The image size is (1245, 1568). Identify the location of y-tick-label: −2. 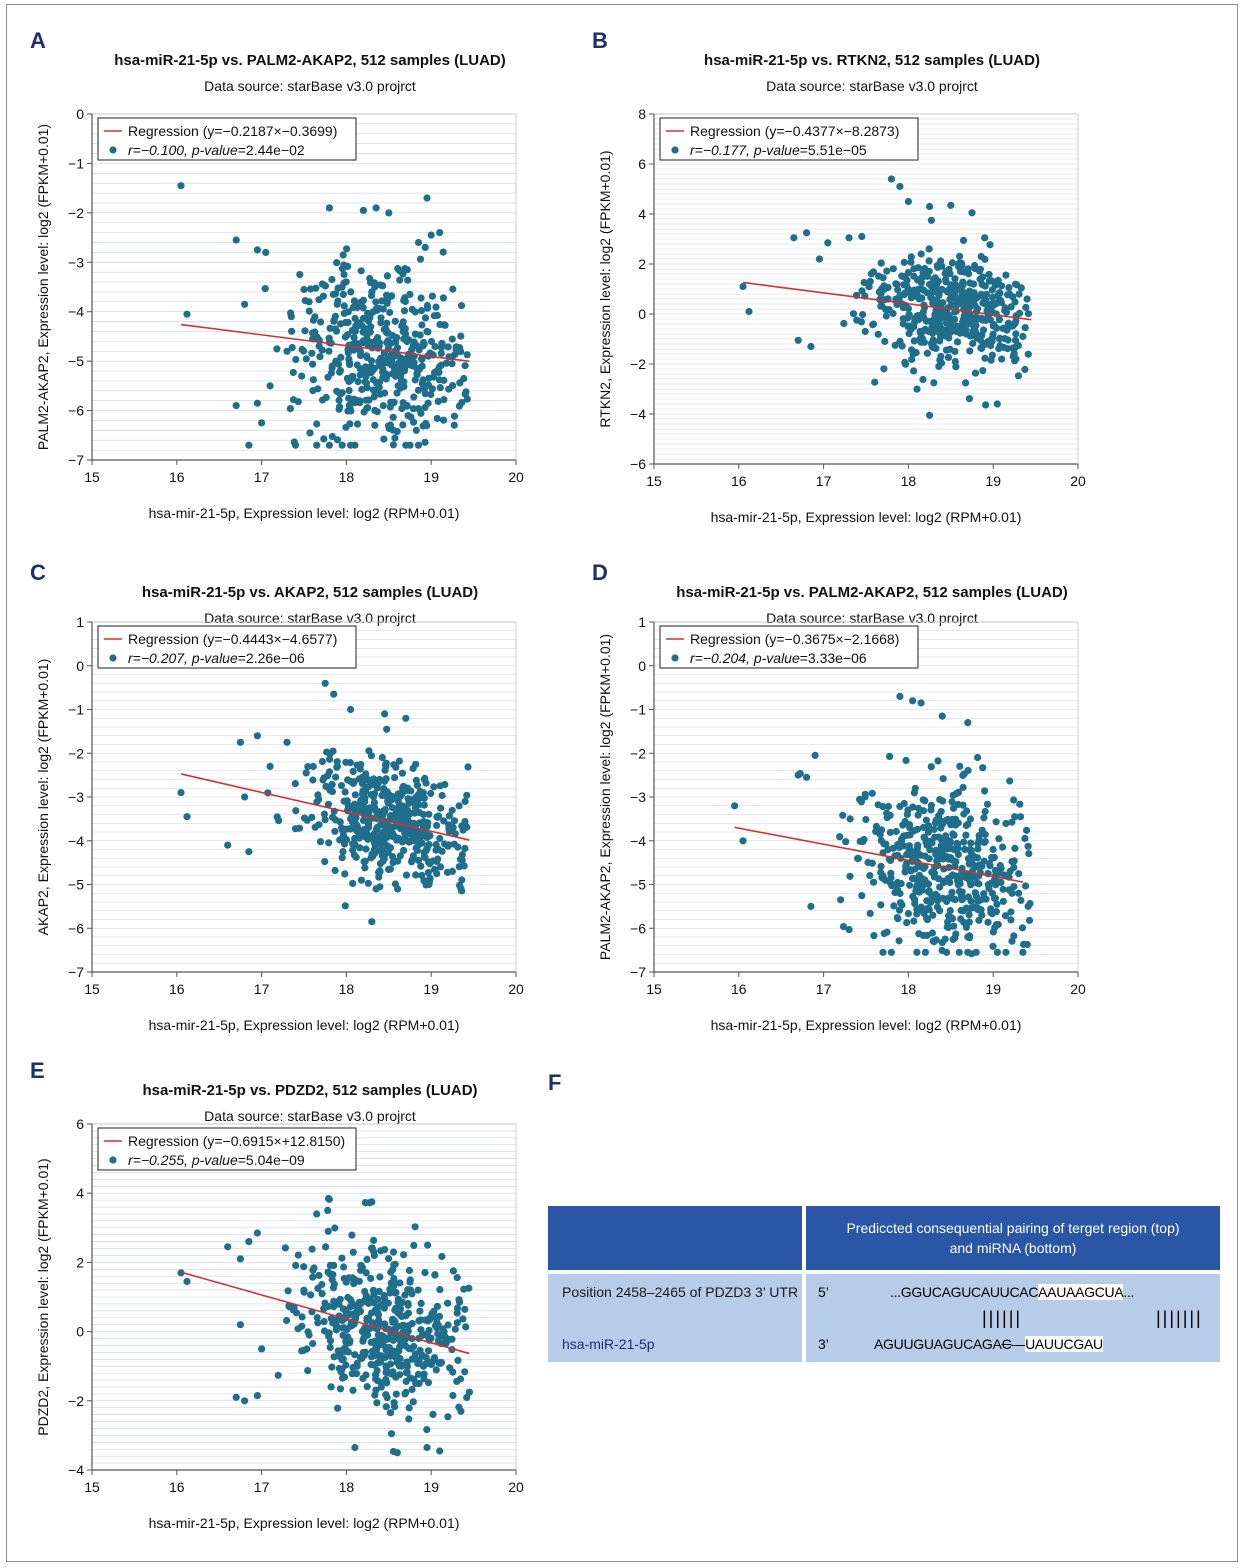
(76, 1401).